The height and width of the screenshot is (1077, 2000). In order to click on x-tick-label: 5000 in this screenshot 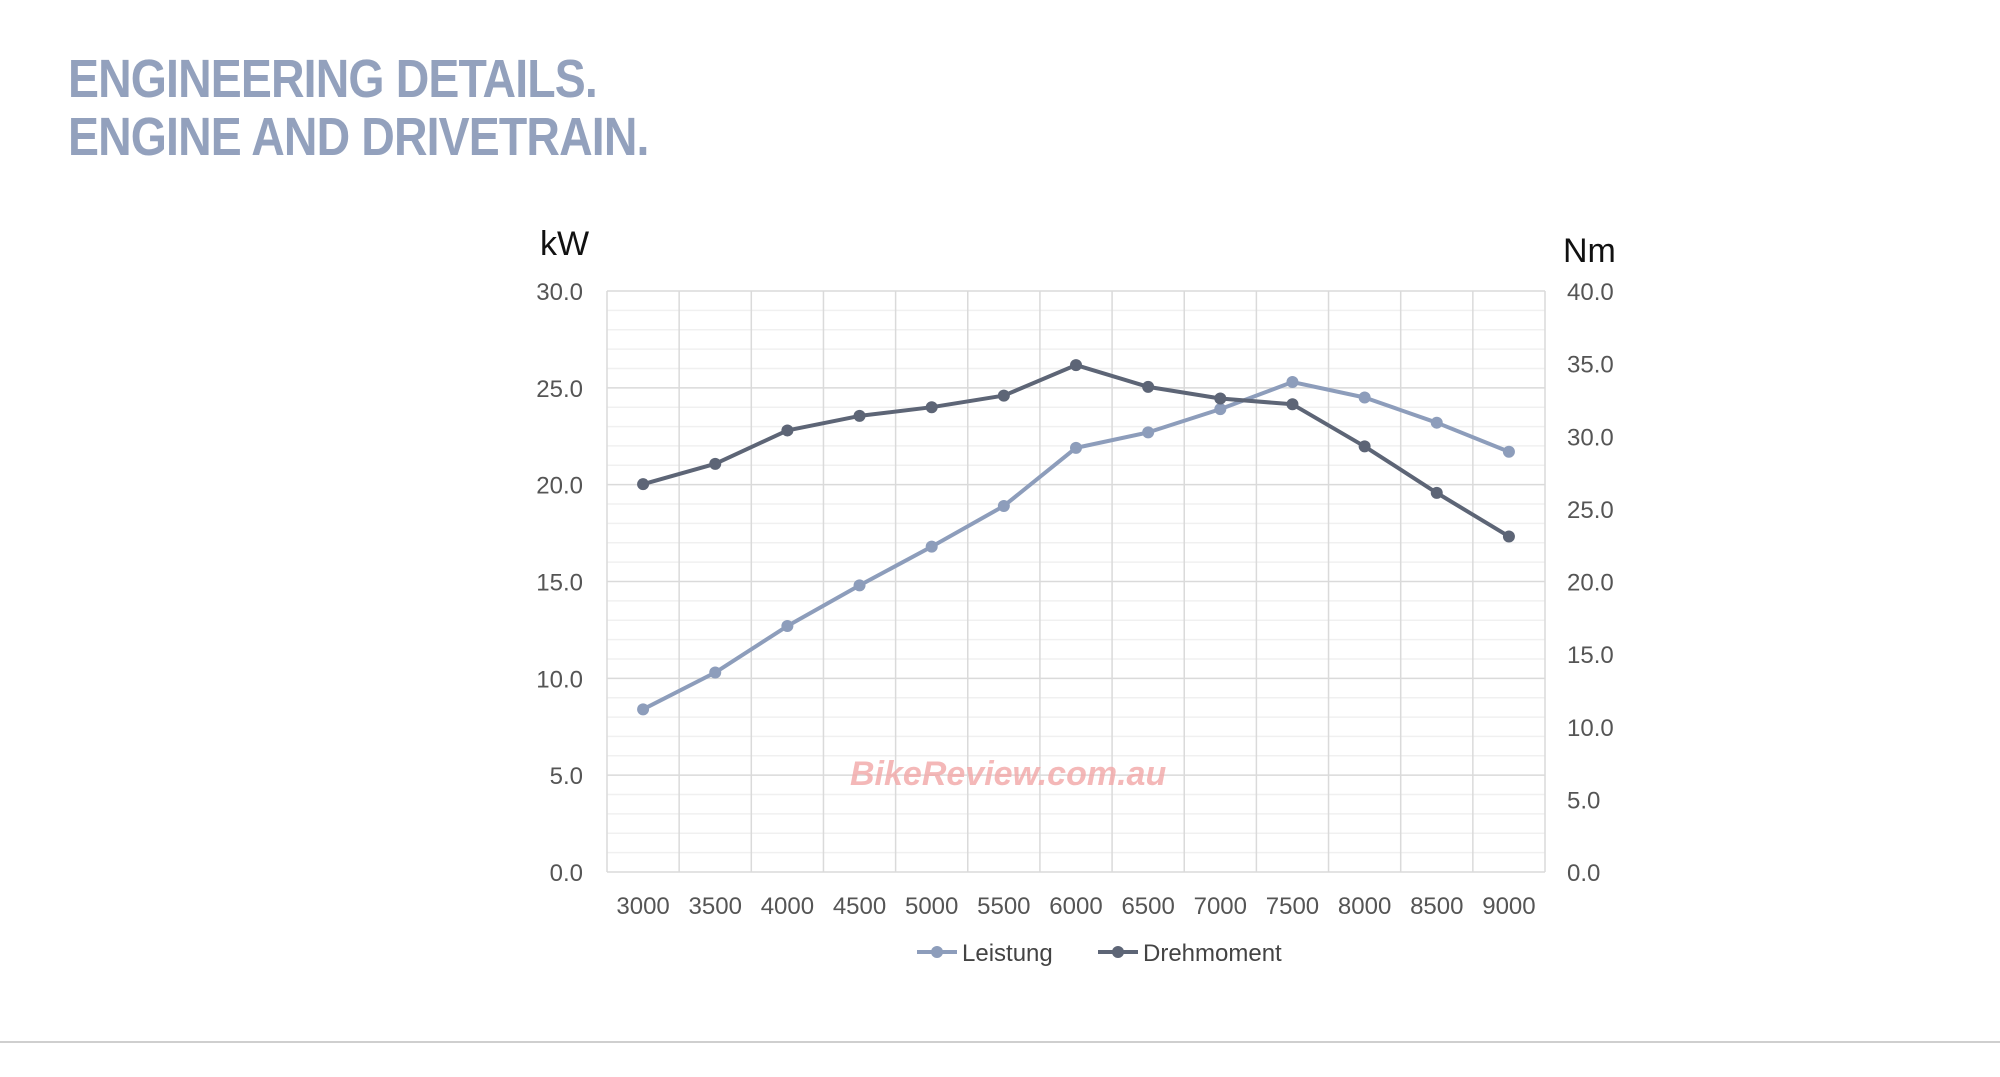, I will do `click(931, 906)`.